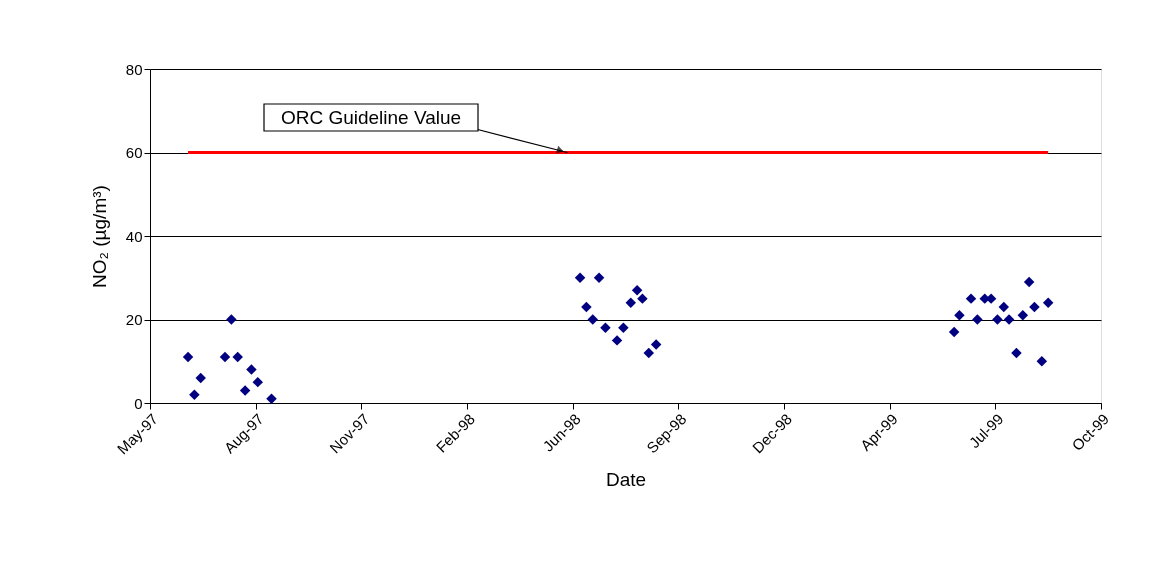 The width and height of the screenshot is (1152, 565). Describe the element at coordinates (371, 117) in the screenshot. I see `annotation: ORC Guideline Value` at that location.